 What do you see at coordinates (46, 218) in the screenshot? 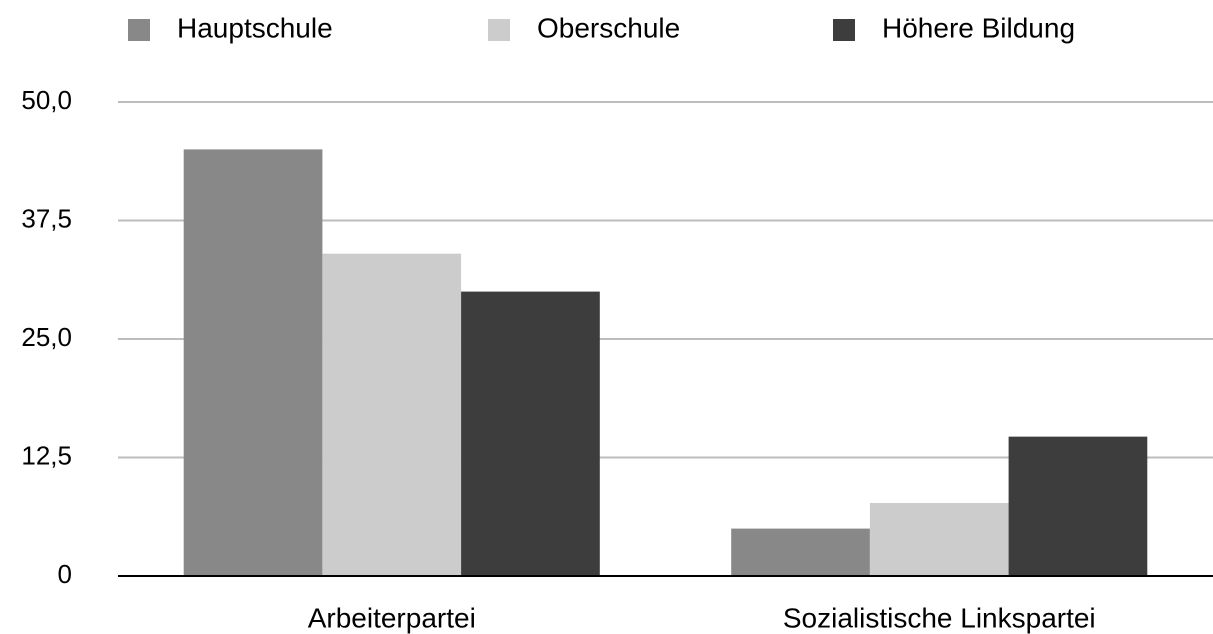
I see `y-tick-label: 37,5` at bounding box center [46, 218].